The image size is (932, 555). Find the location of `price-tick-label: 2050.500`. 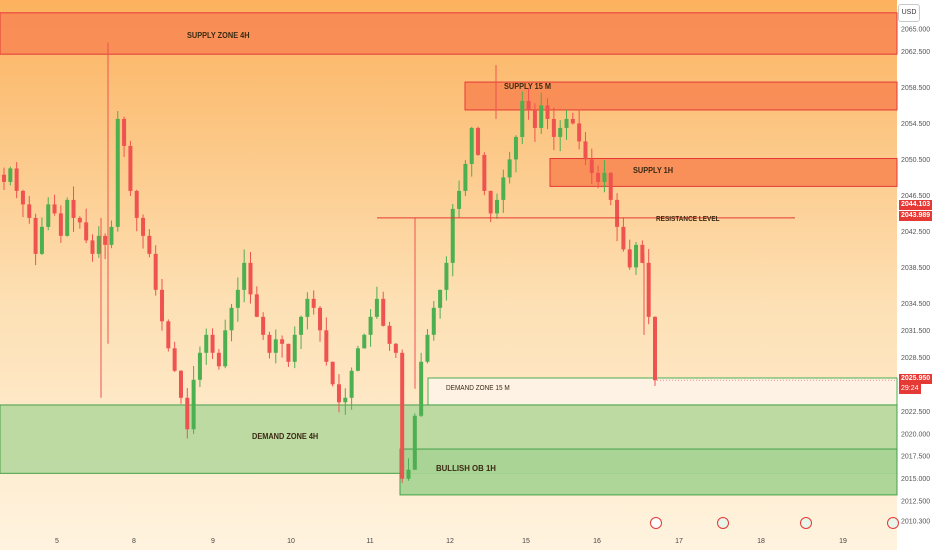

price-tick-label: 2050.500 is located at coordinates (915, 160).